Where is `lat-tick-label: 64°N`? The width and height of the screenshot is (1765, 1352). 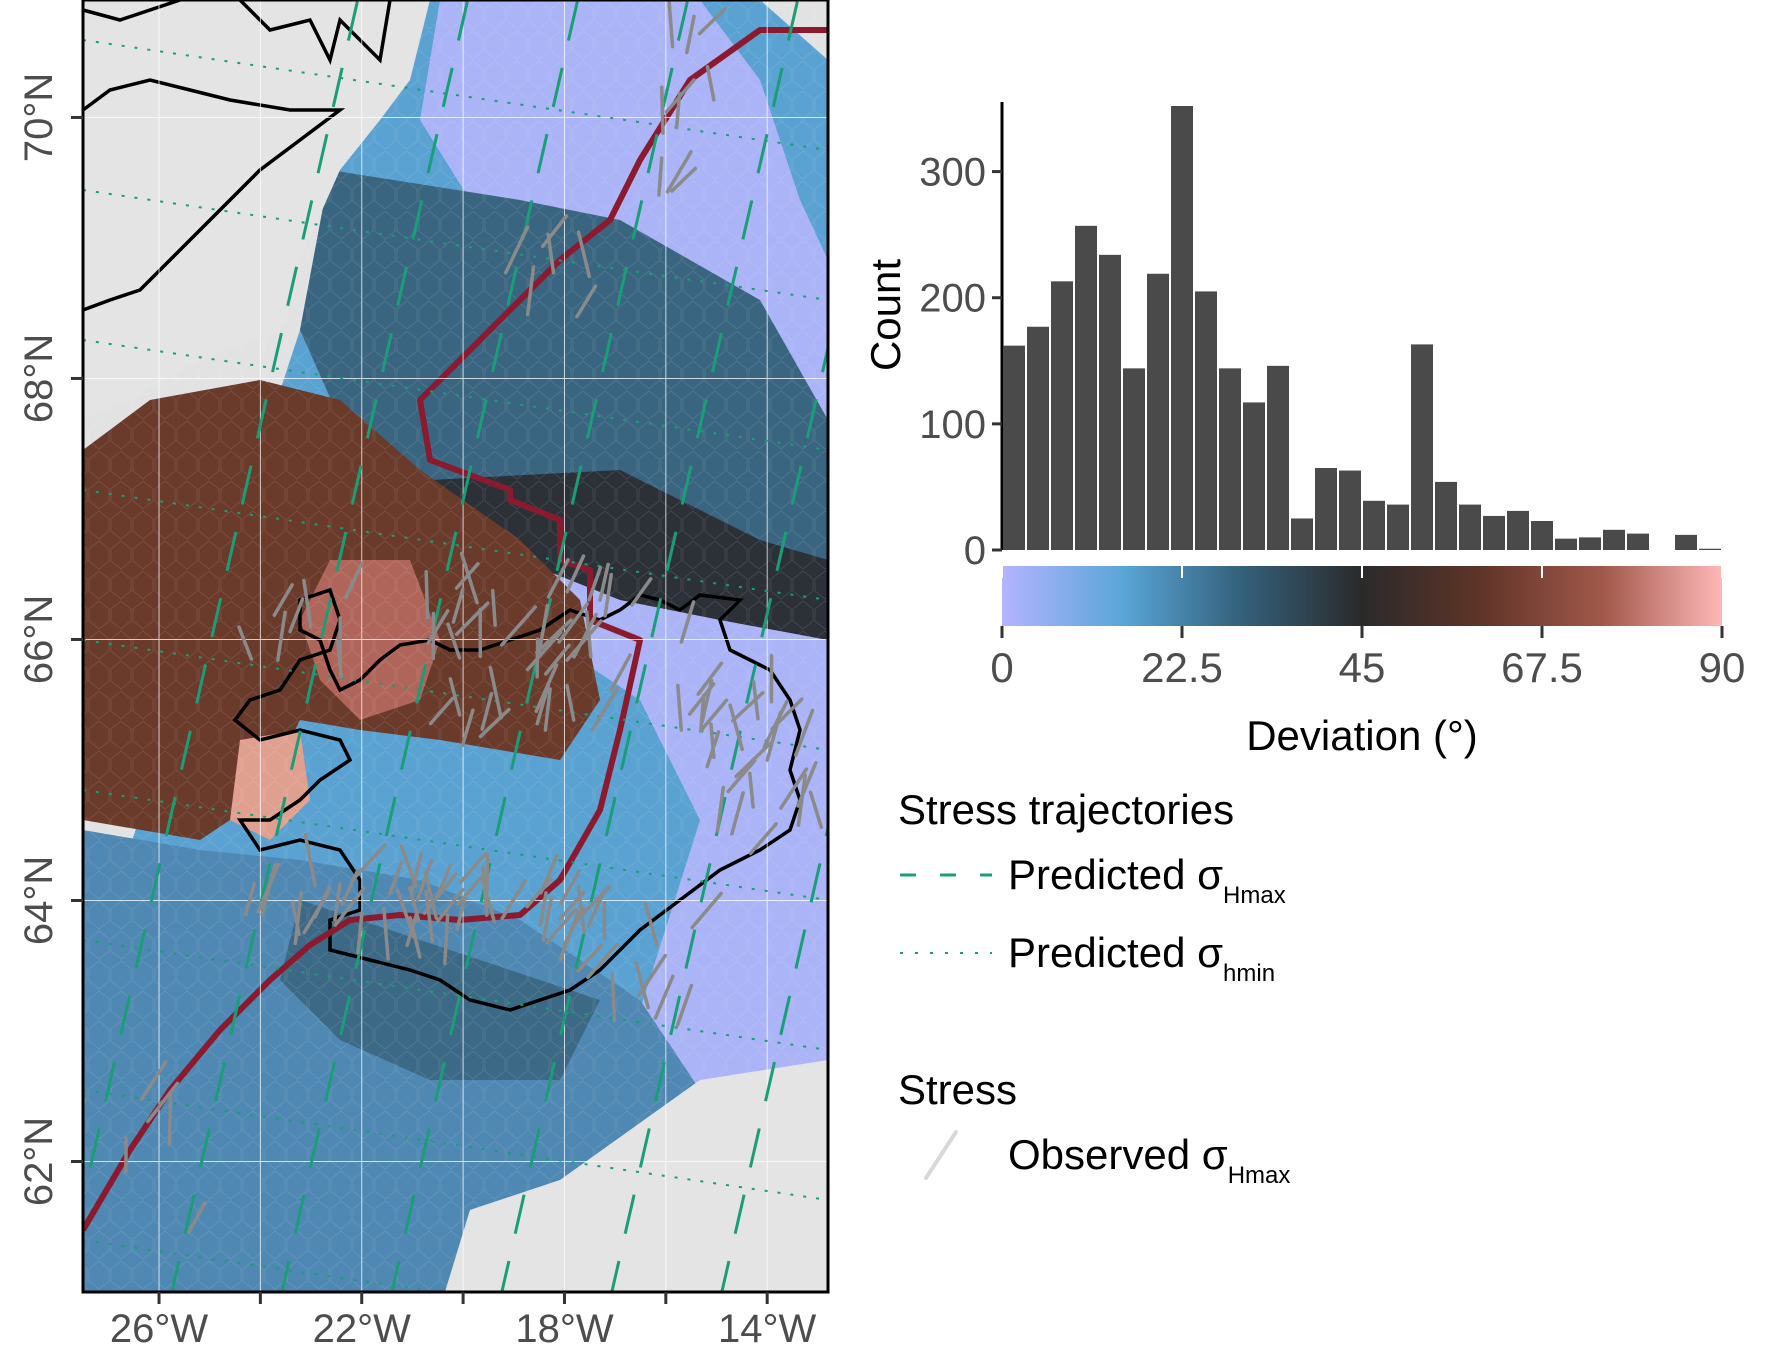 lat-tick-label: 64°N is located at coordinates (39, 900).